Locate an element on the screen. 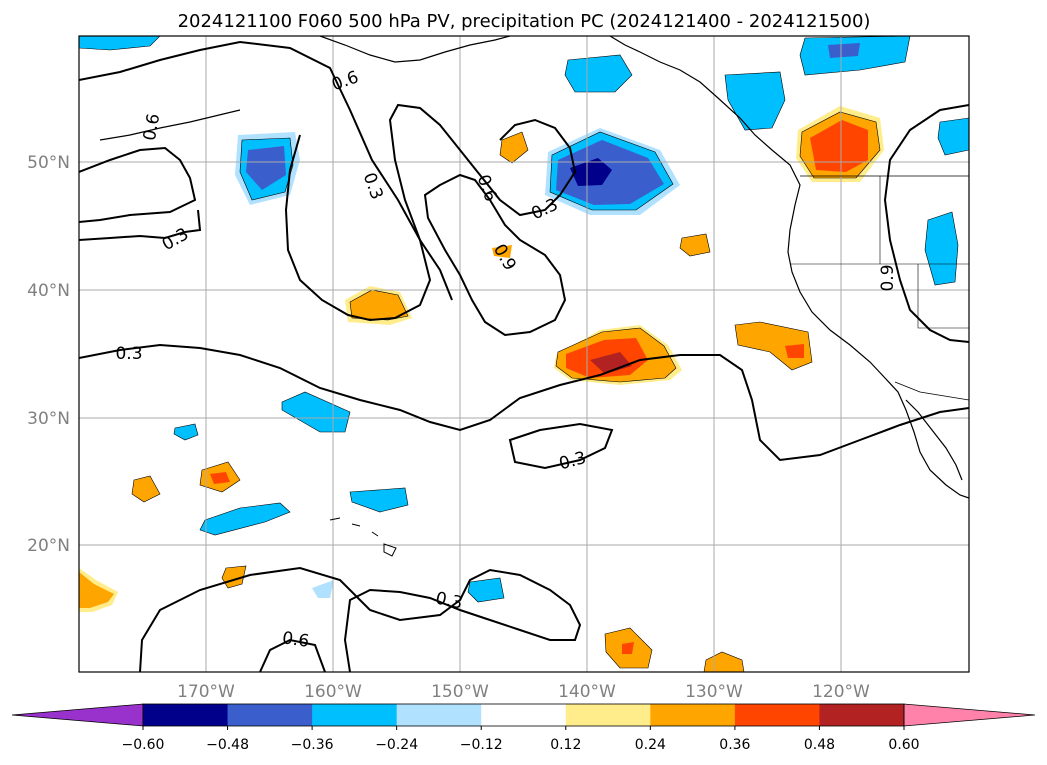 Image resolution: width=1047 pixels, height=765 pixels. lon-label: 130°W is located at coordinates (714, 692).